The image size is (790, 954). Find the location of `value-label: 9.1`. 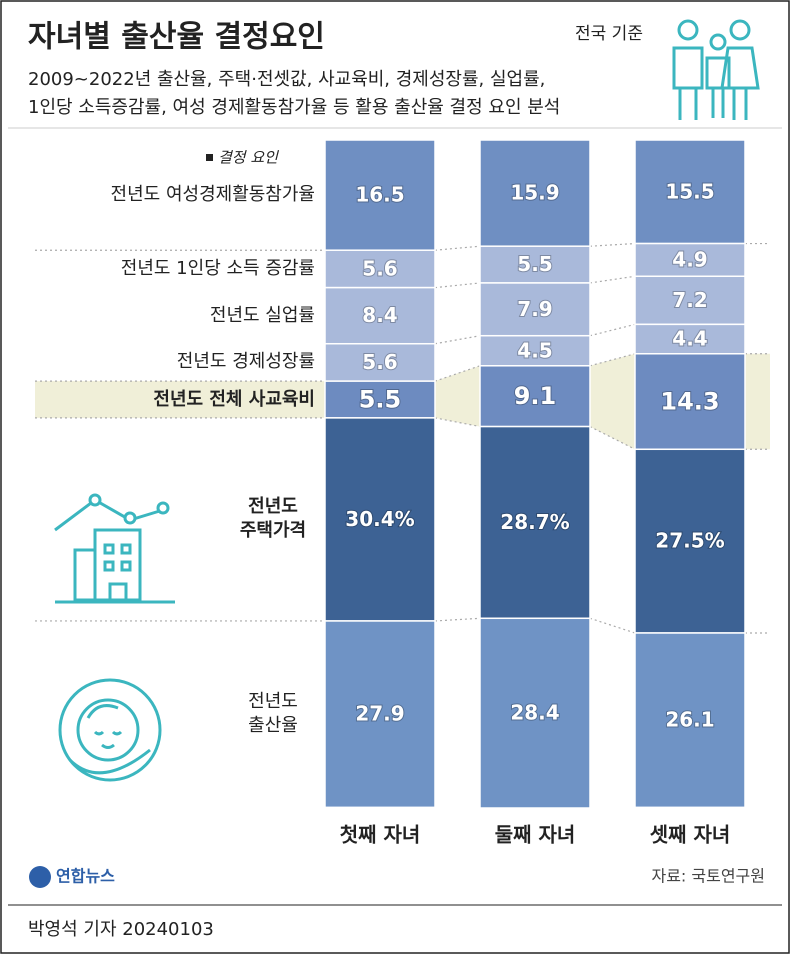

value-label: 9.1 is located at coordinates (535, 396).